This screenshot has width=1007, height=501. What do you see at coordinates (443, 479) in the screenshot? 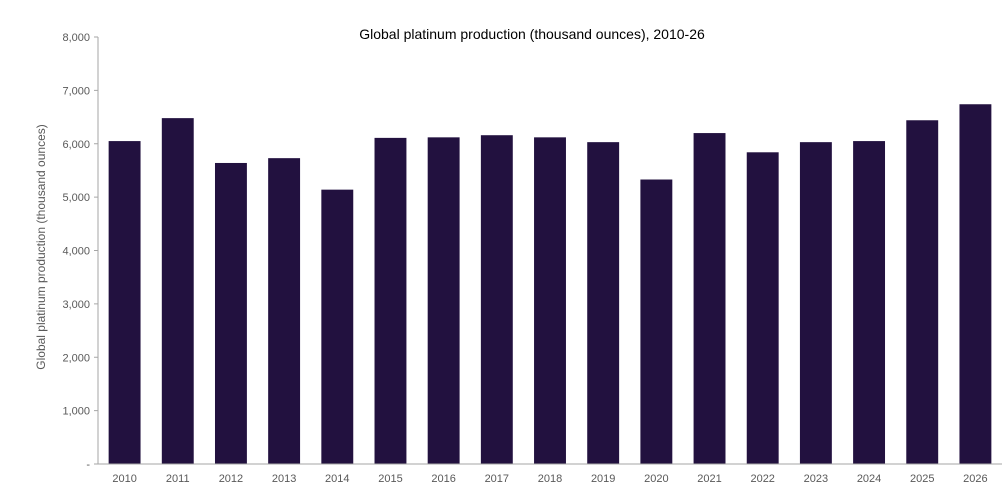
I see `x-tick-label: 2016` at bounding box center [443, 479].